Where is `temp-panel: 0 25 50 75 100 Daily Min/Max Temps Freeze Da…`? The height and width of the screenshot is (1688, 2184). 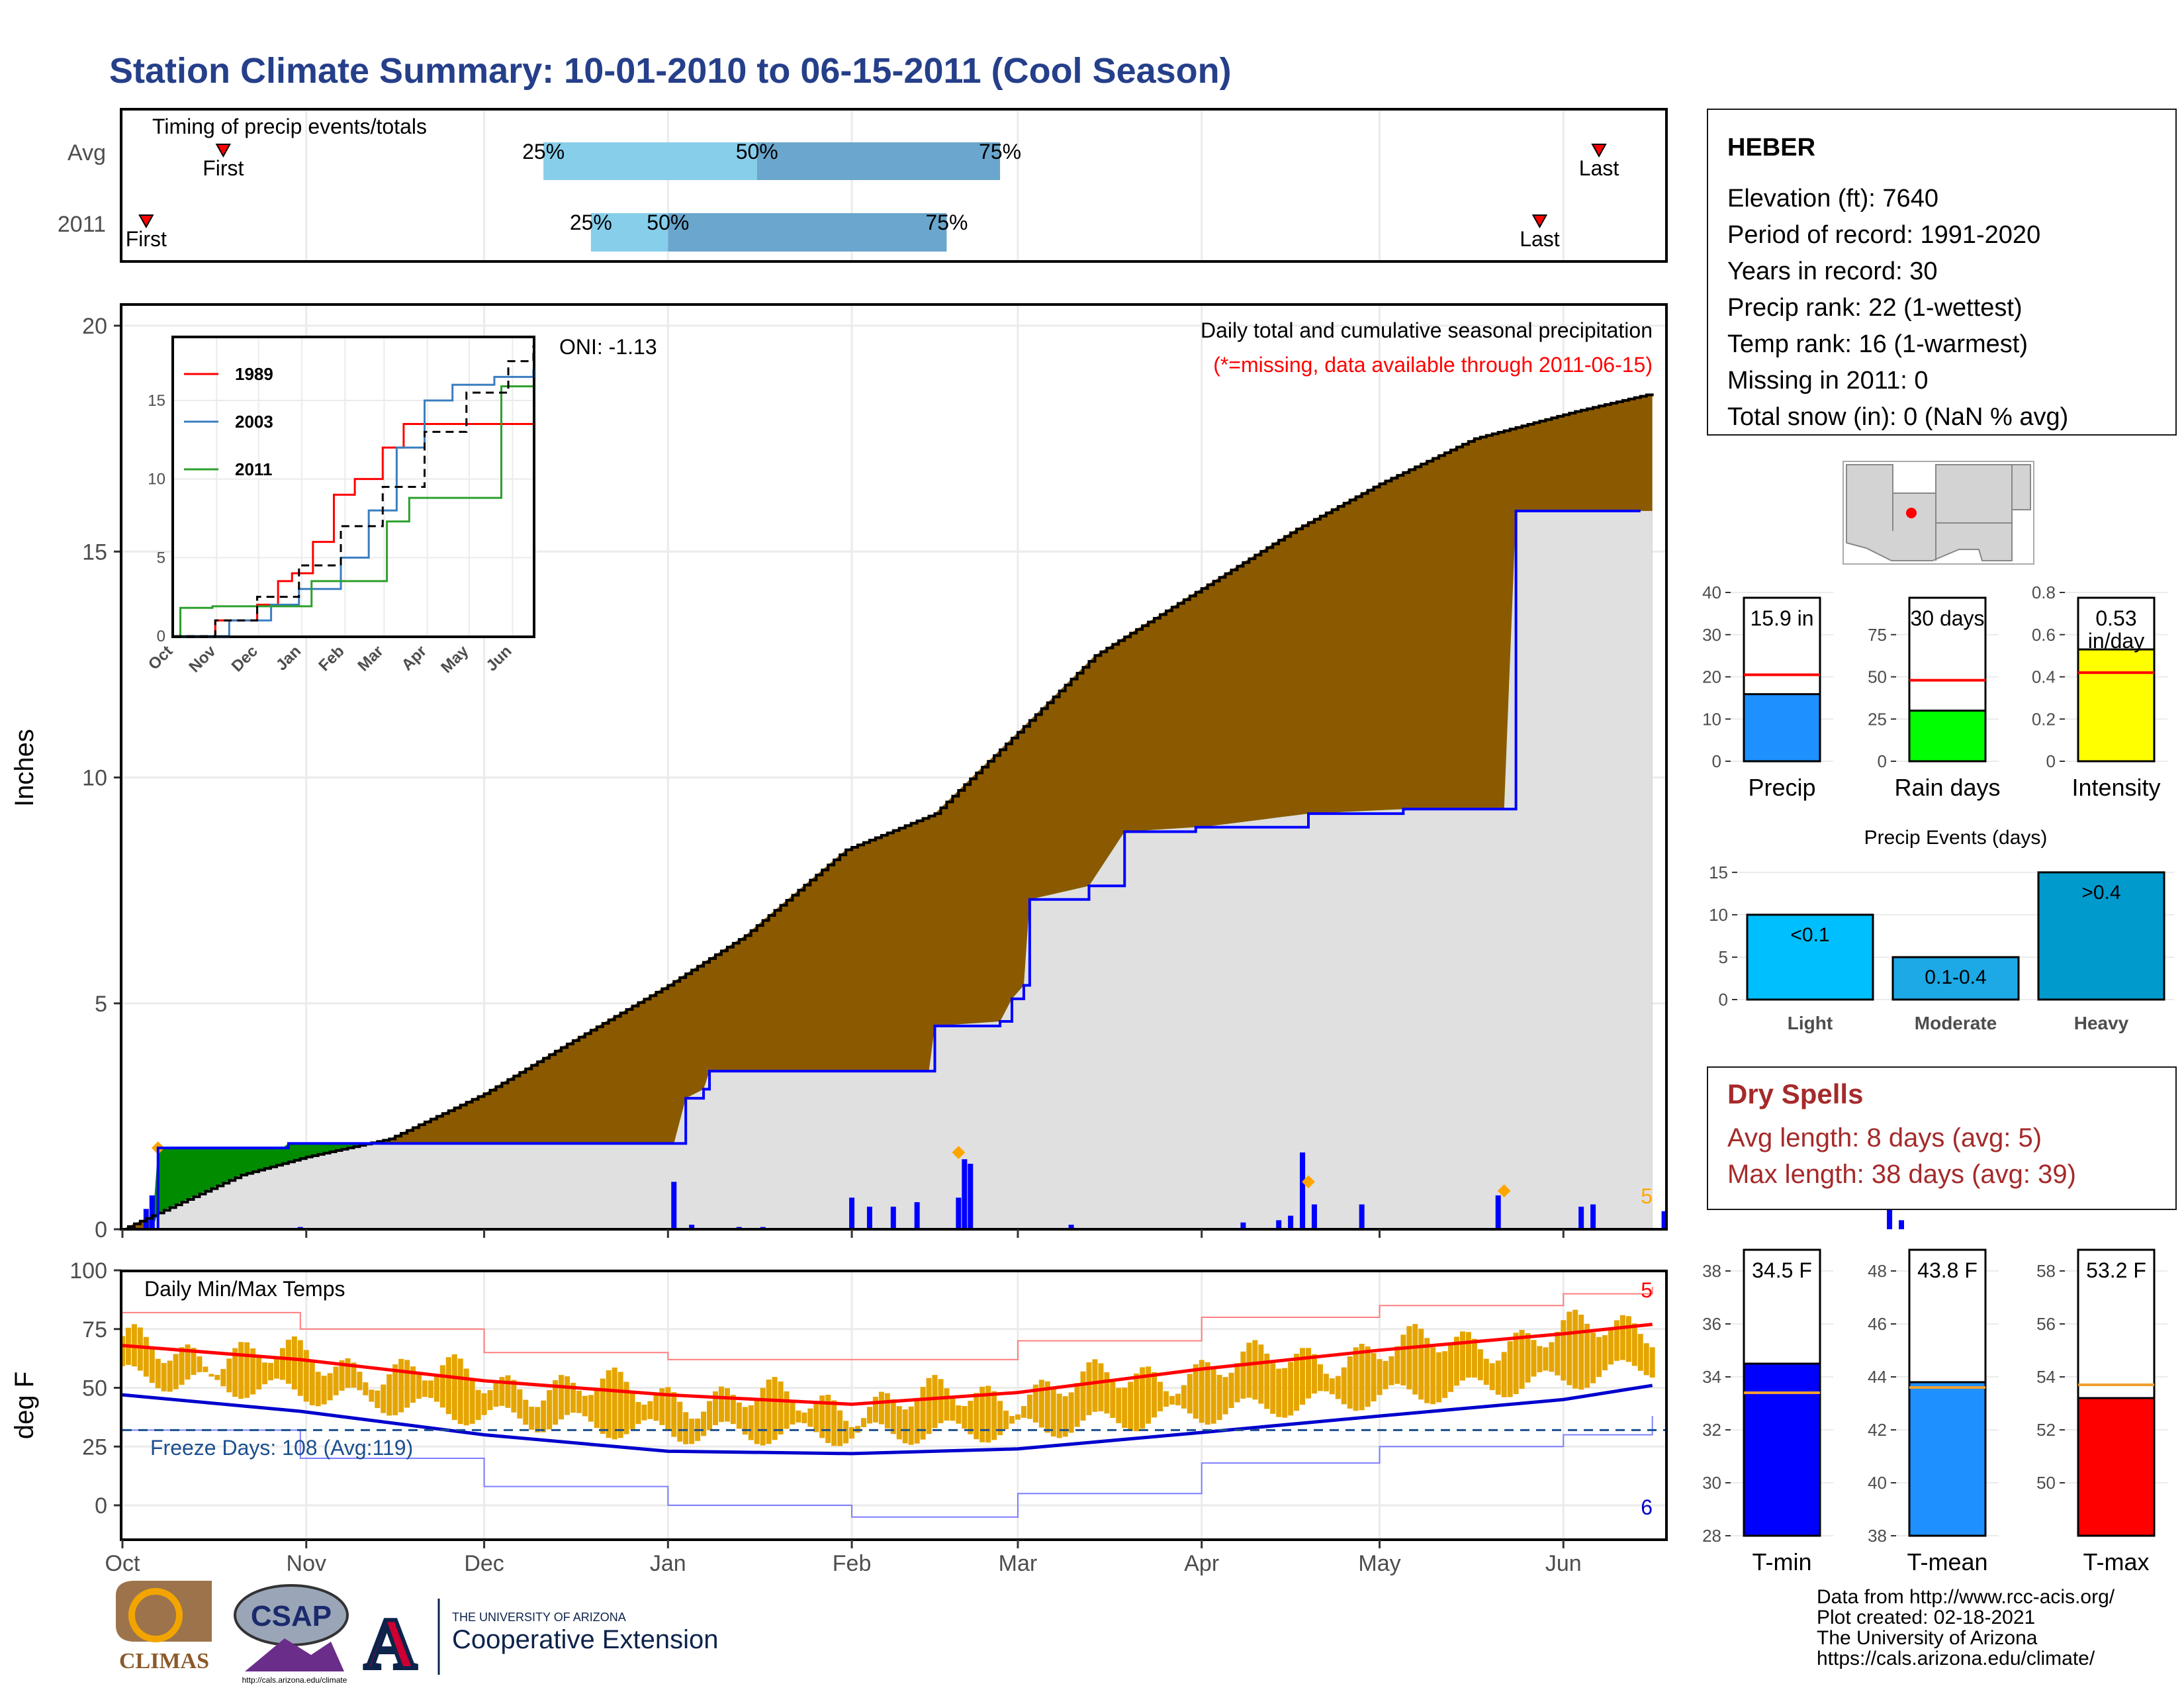 temp-panel: 0 25 50 75 100 Daily Min/Max Temps Freeze Da… is located at coordinates (839, 1399).